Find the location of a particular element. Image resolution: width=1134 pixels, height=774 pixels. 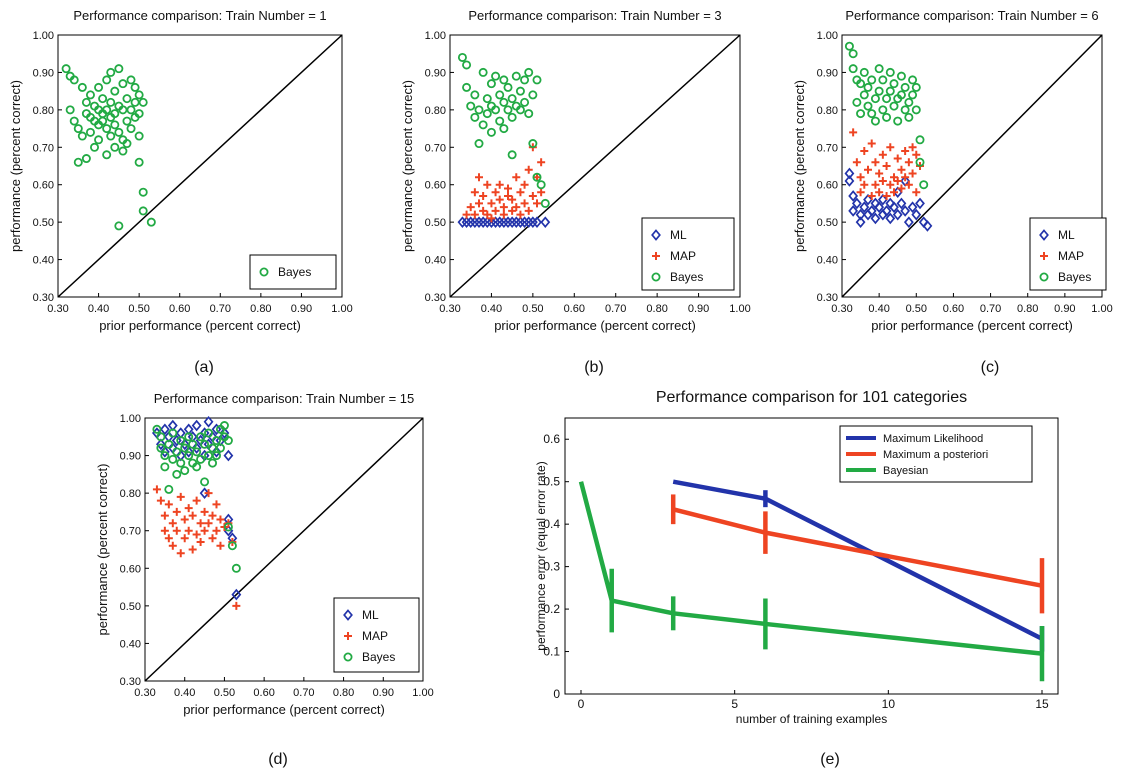

y-tick-label: 0.6 is located at coordinates (551, 439).